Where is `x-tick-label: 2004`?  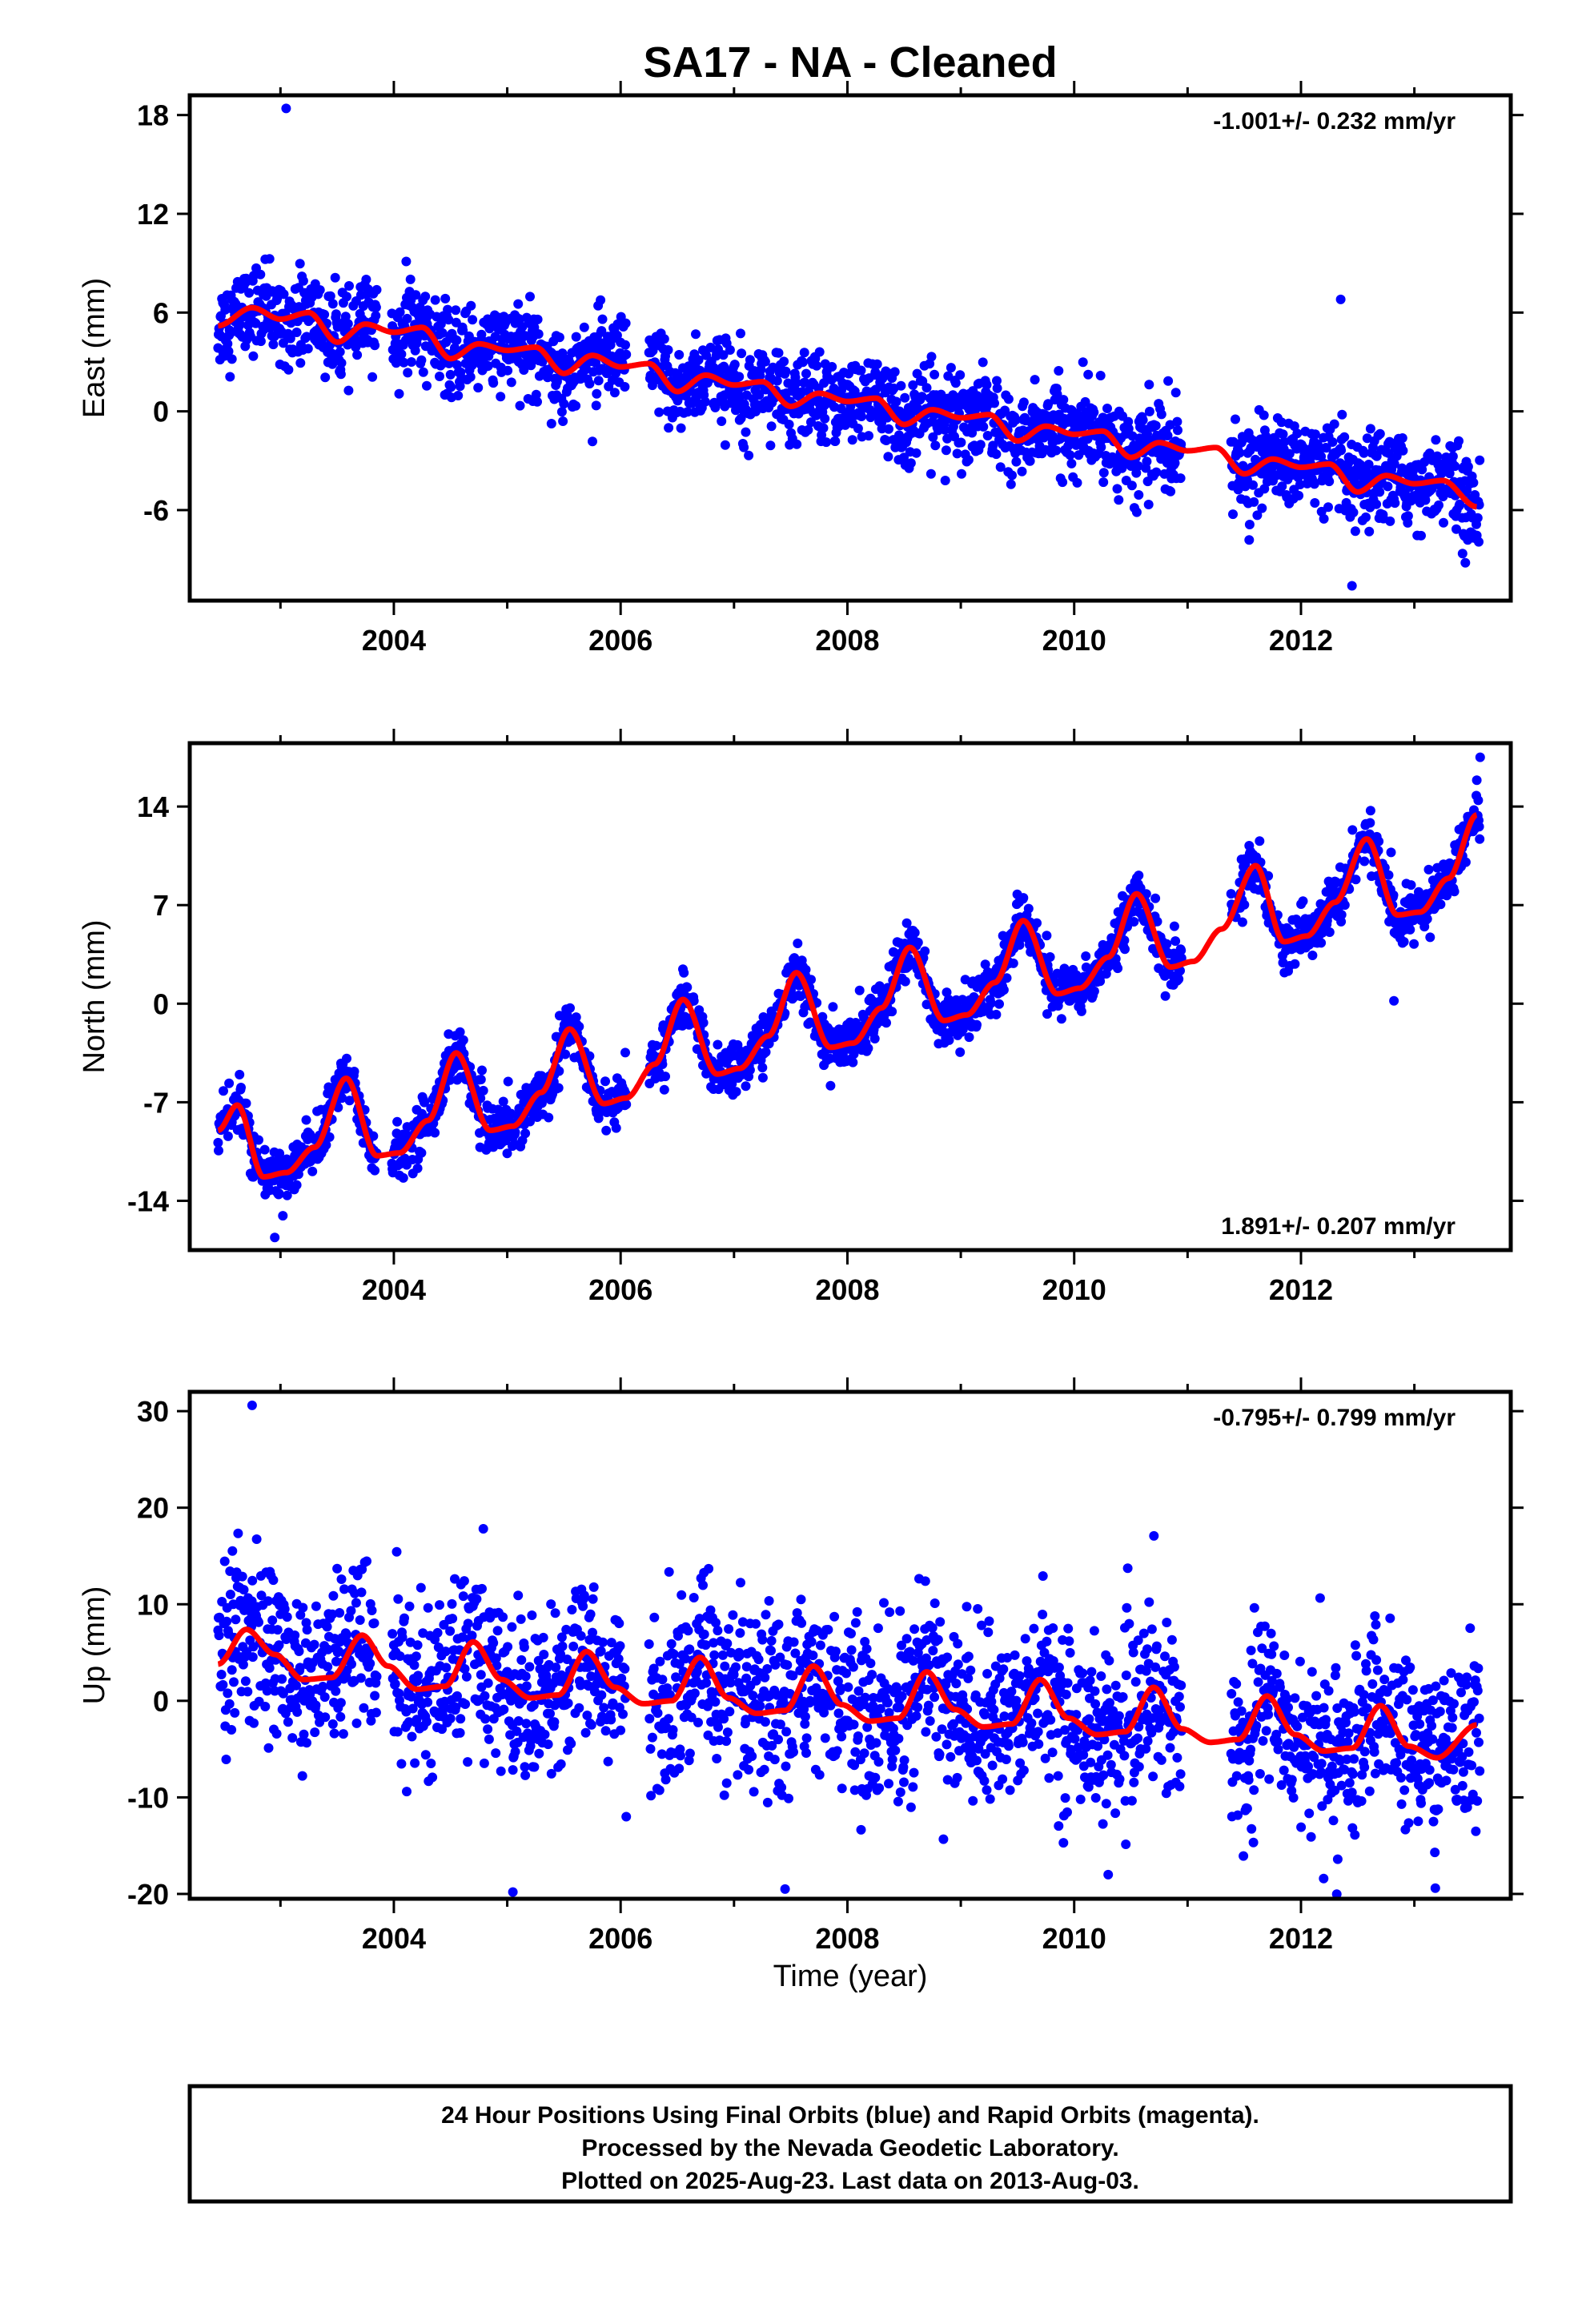
x-tick-label: 2004 is located at coordinates (394, 1289).